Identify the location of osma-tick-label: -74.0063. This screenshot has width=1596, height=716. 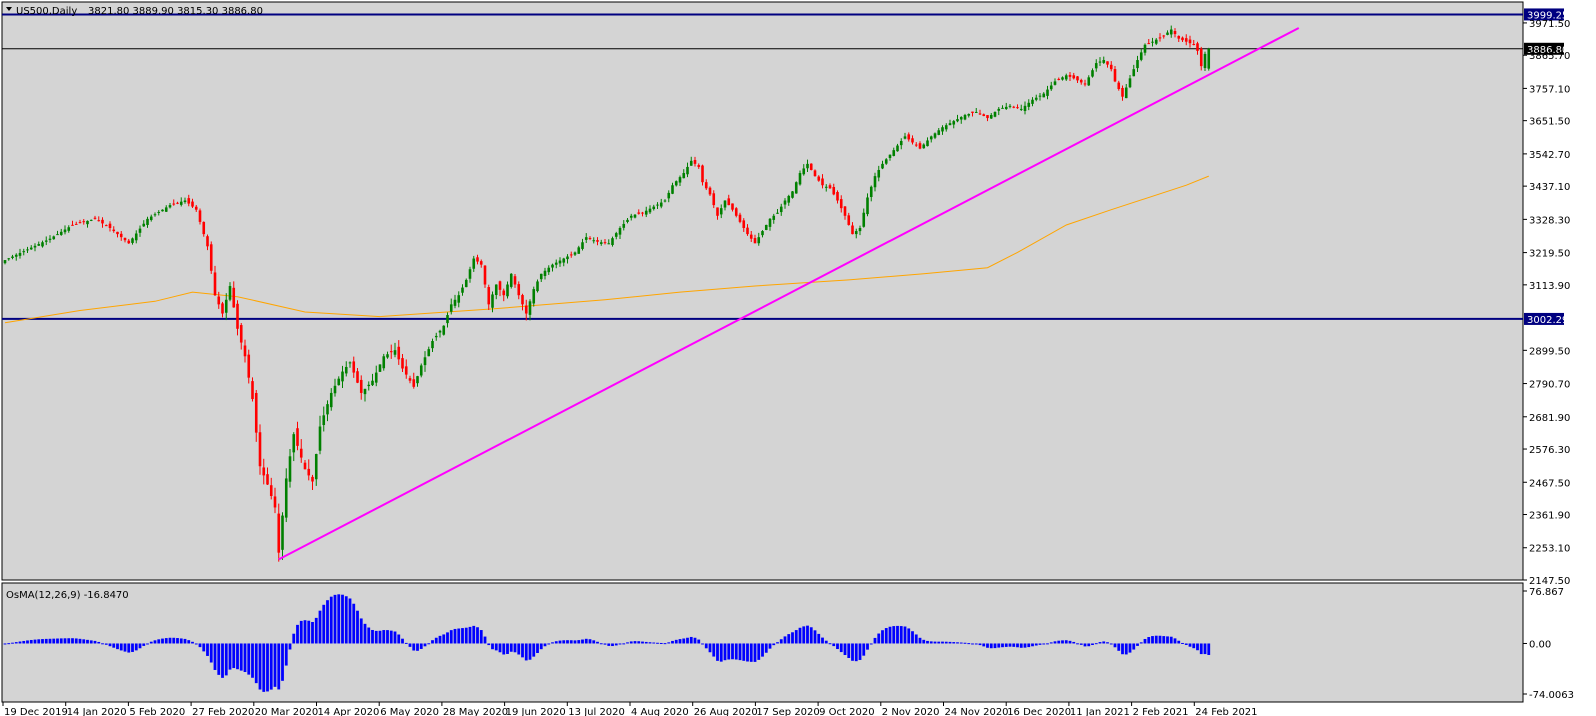
(1551, 695).